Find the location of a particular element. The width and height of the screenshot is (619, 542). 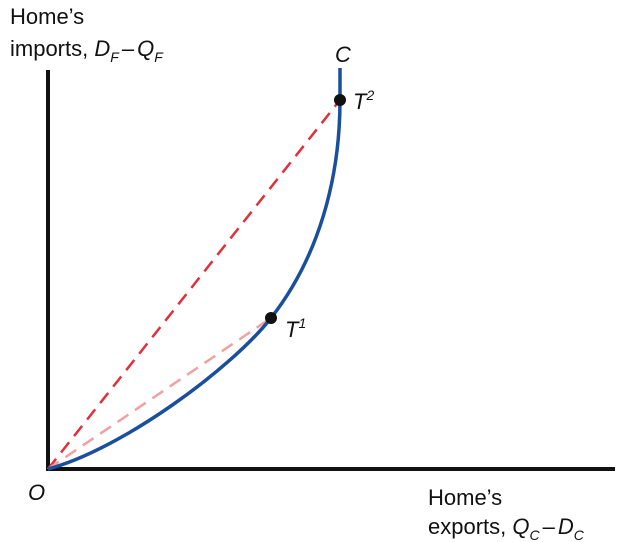

point-t2-label: T2 is located at coordinates (363, 100).